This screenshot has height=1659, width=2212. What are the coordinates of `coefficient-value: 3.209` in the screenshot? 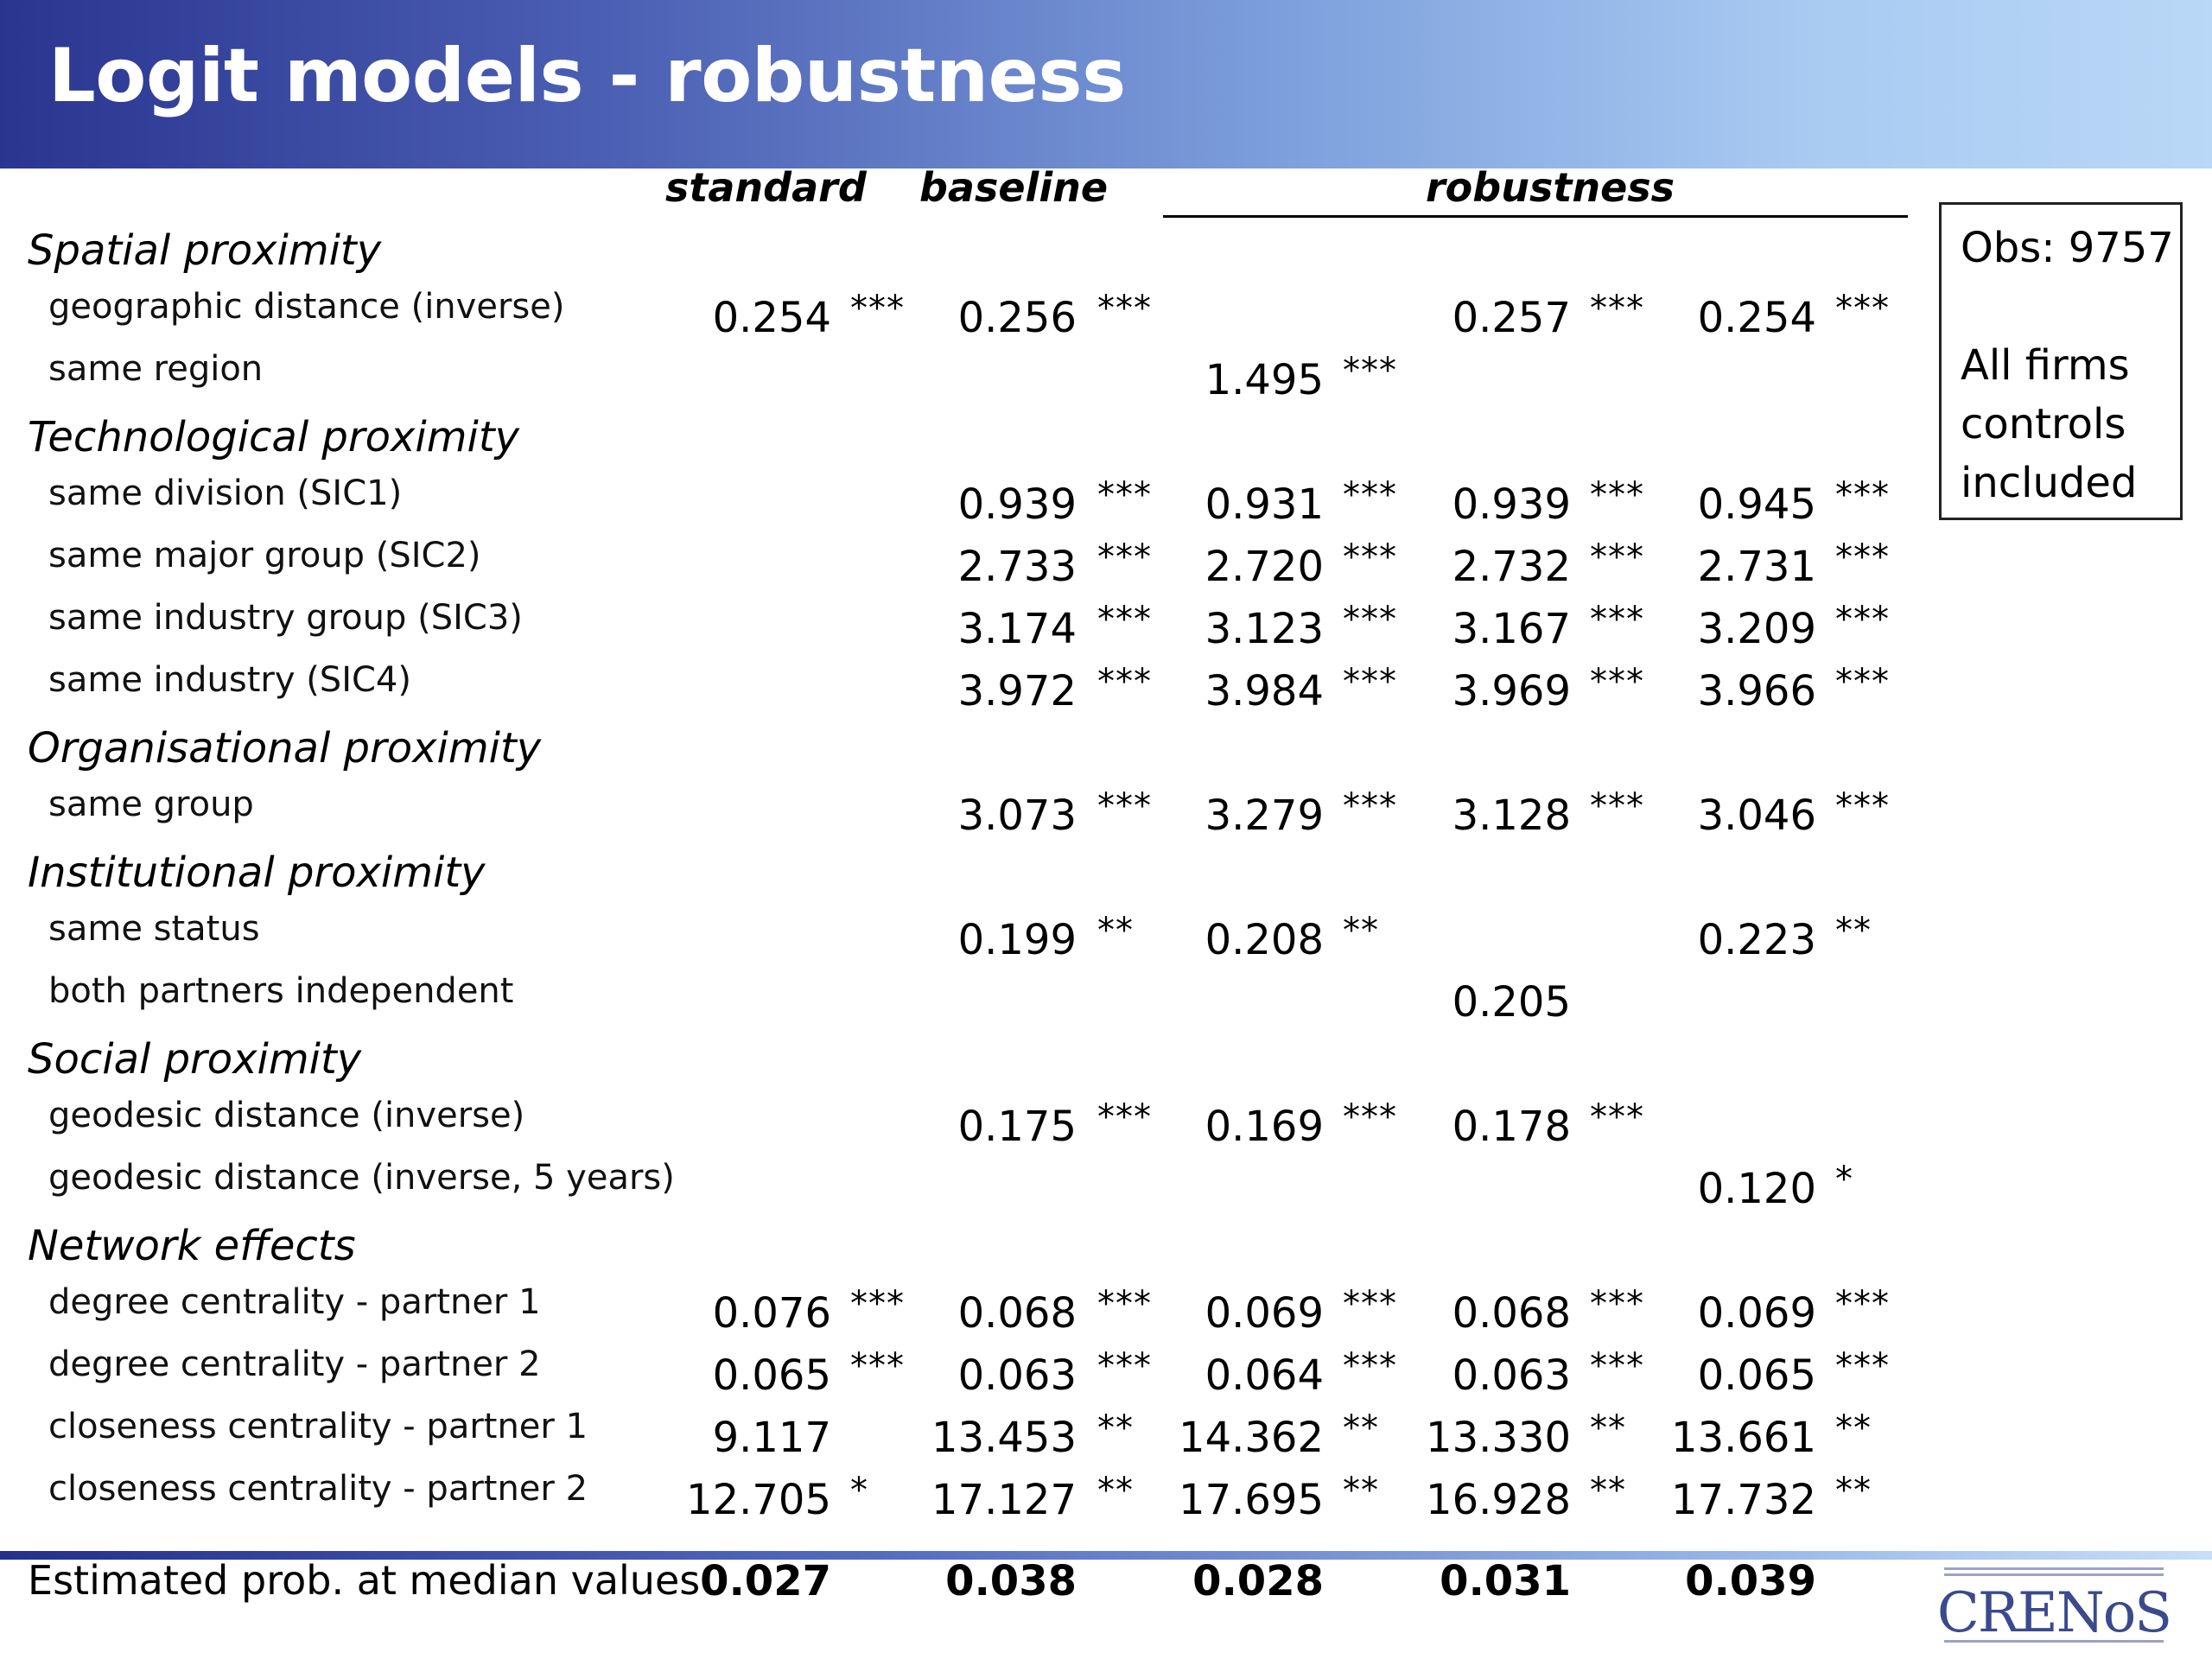 It's located at (1756, 629).